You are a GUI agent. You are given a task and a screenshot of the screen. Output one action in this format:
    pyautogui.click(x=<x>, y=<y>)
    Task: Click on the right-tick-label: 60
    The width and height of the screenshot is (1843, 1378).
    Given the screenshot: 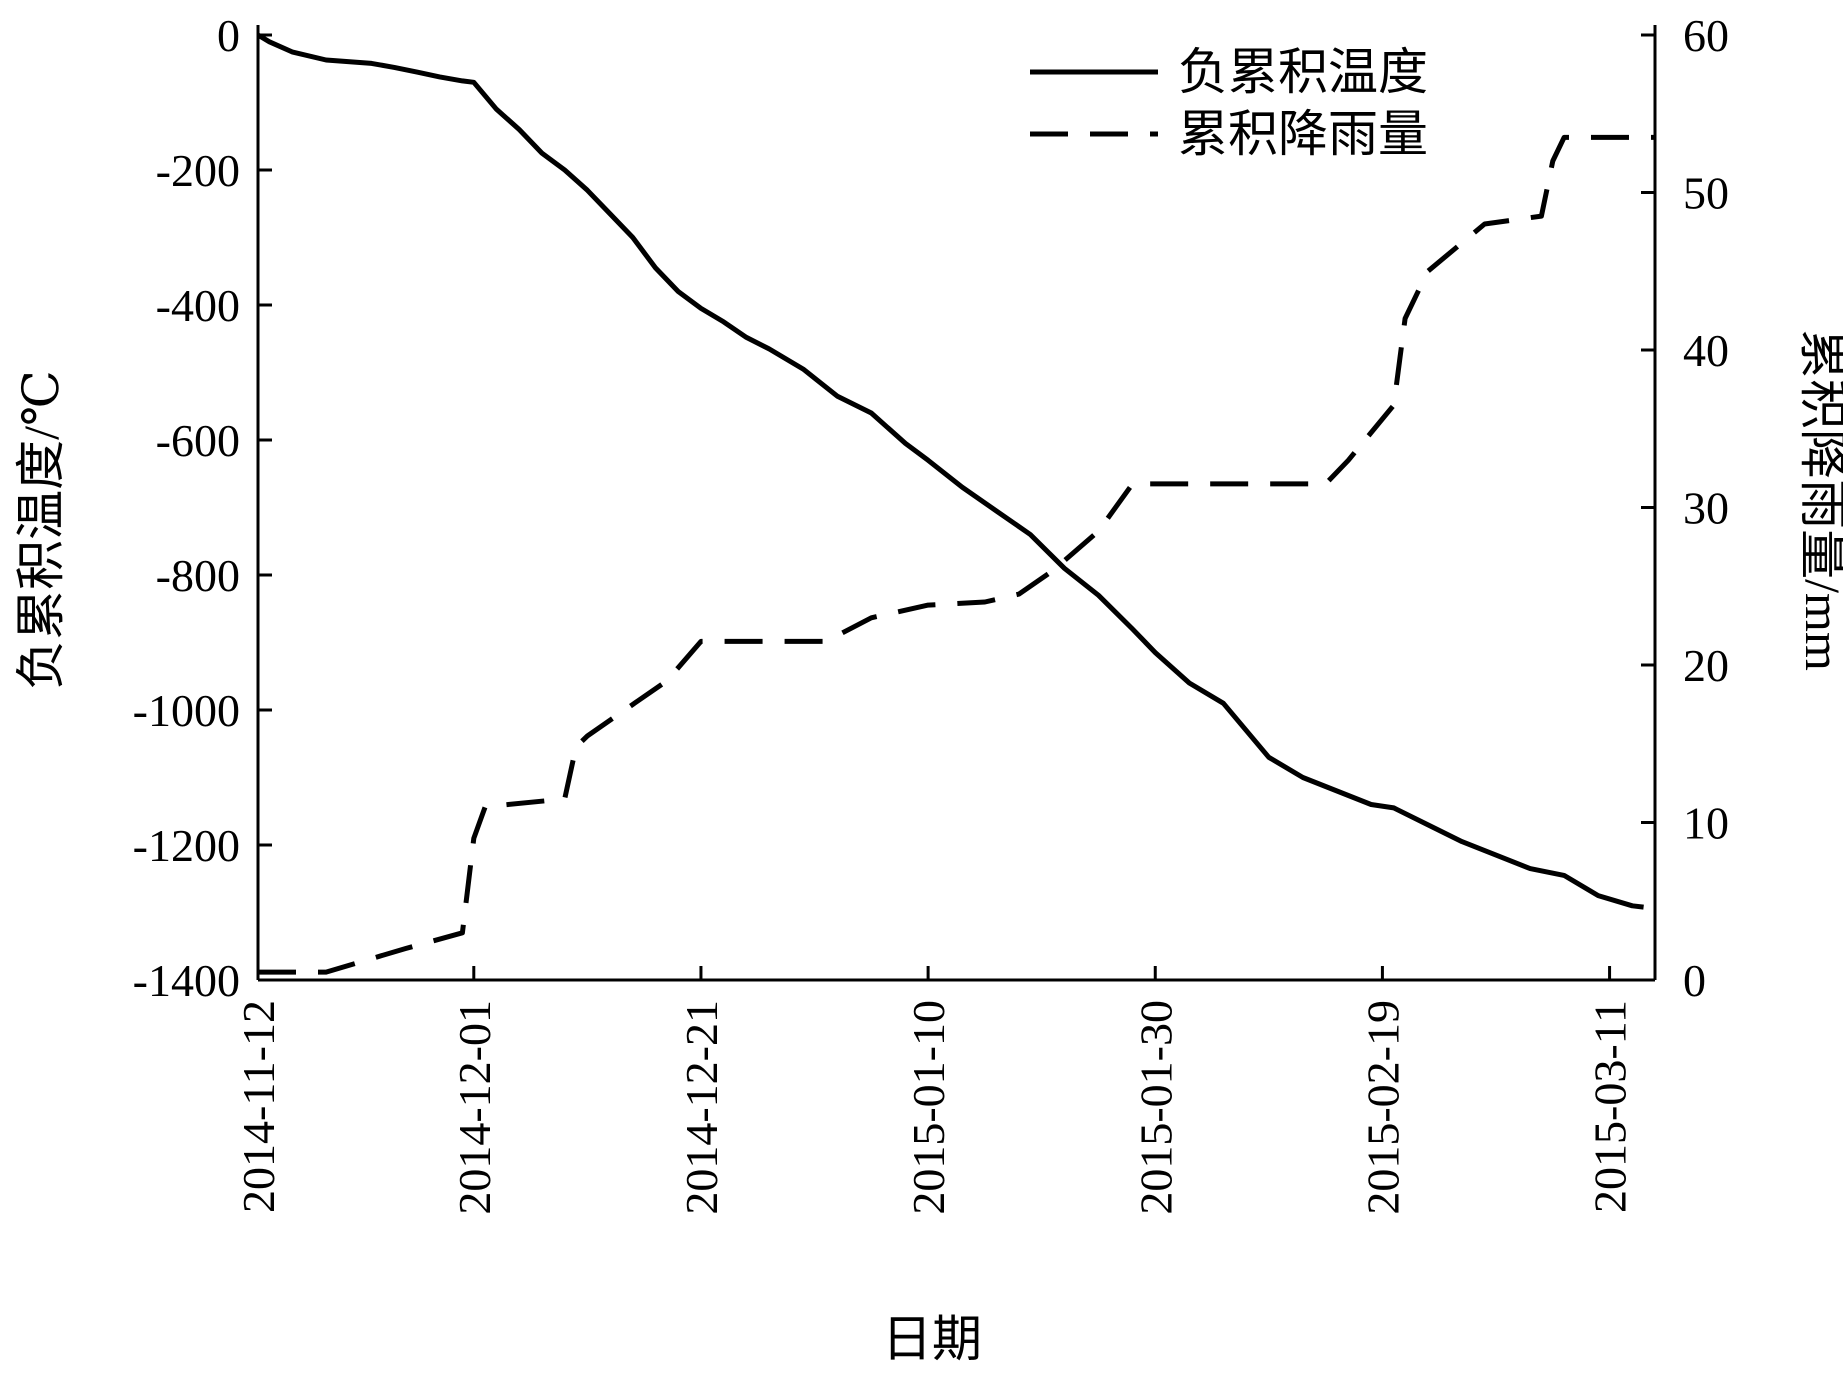 What is the action you would take?
    pyautogui.click(x=1706, y=35)
    